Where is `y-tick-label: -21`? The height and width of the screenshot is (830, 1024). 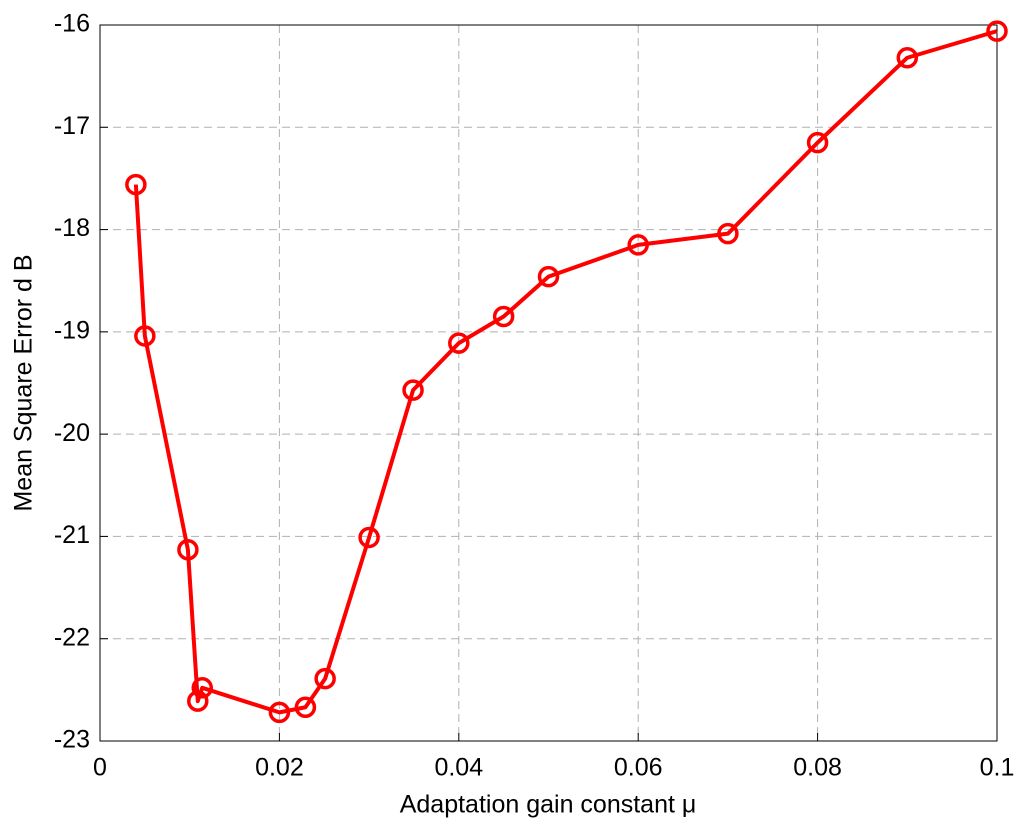 y-tick-label: -21 is located at coordinates (72, 535).